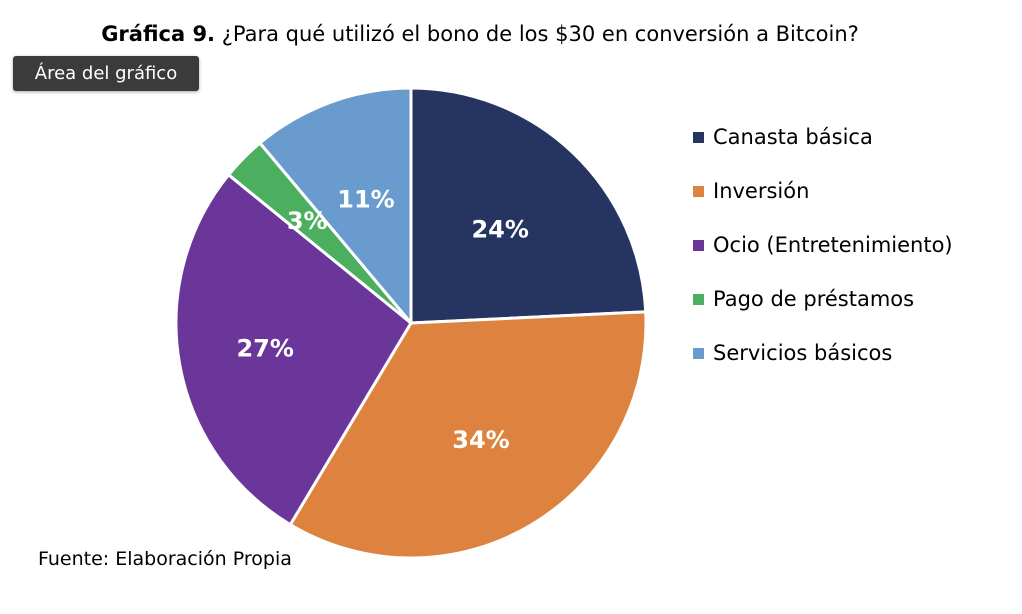  Describe the element at coordinates (165, 559) in the screenshot. I see `chart-source: Fuente: Elaboración Propia` at that location.